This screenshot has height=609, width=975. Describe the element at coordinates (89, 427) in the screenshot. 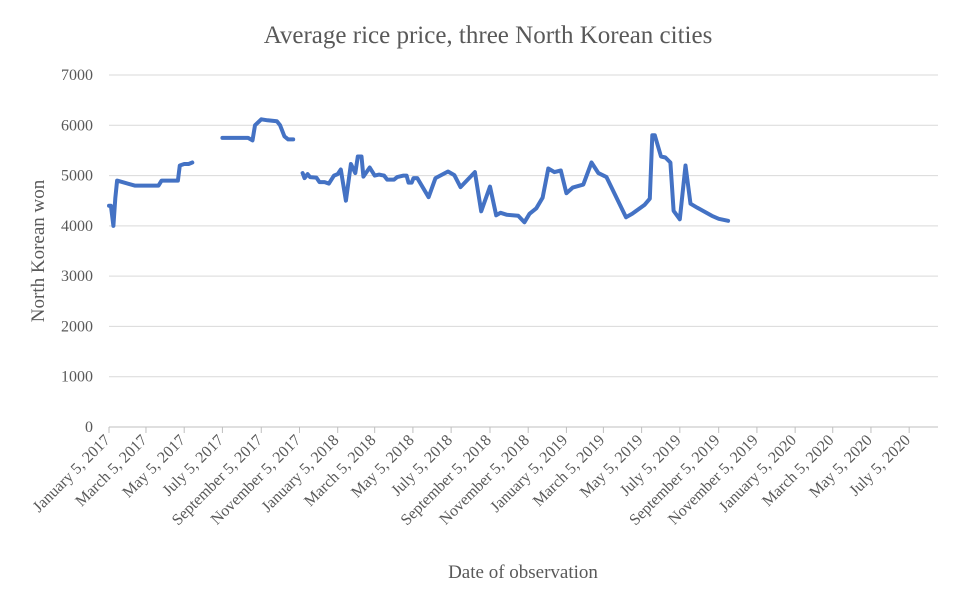

I see `y-tick-label: 0` at that location.